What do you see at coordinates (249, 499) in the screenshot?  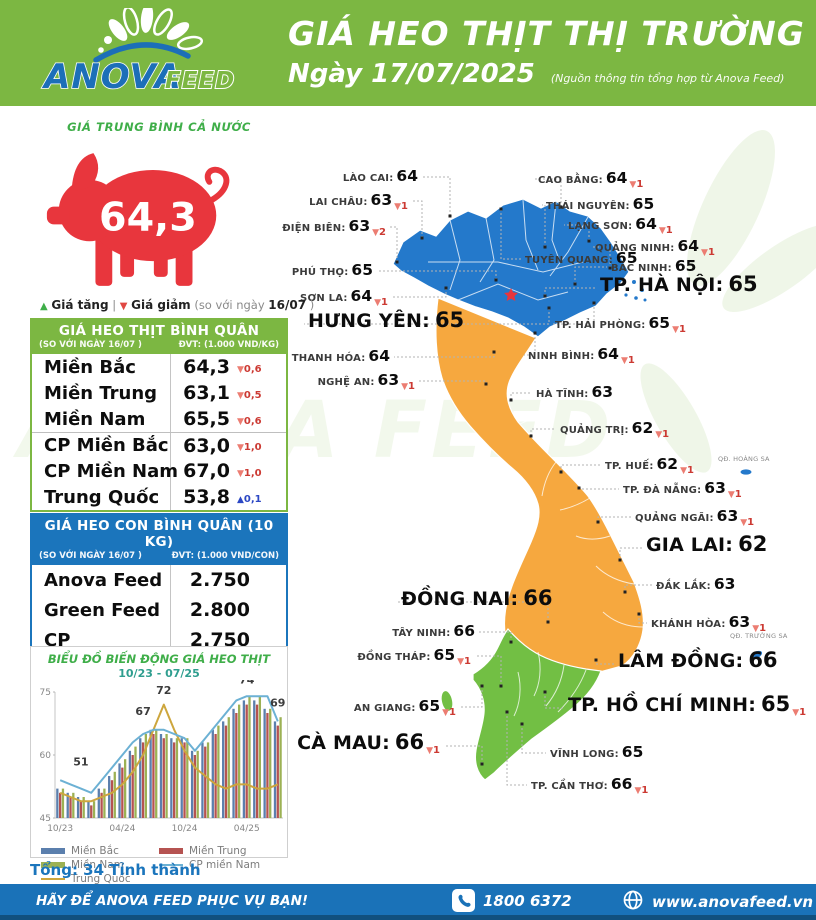 I see `row-change-up: ▲0,1` at bounding box center [249, 499].